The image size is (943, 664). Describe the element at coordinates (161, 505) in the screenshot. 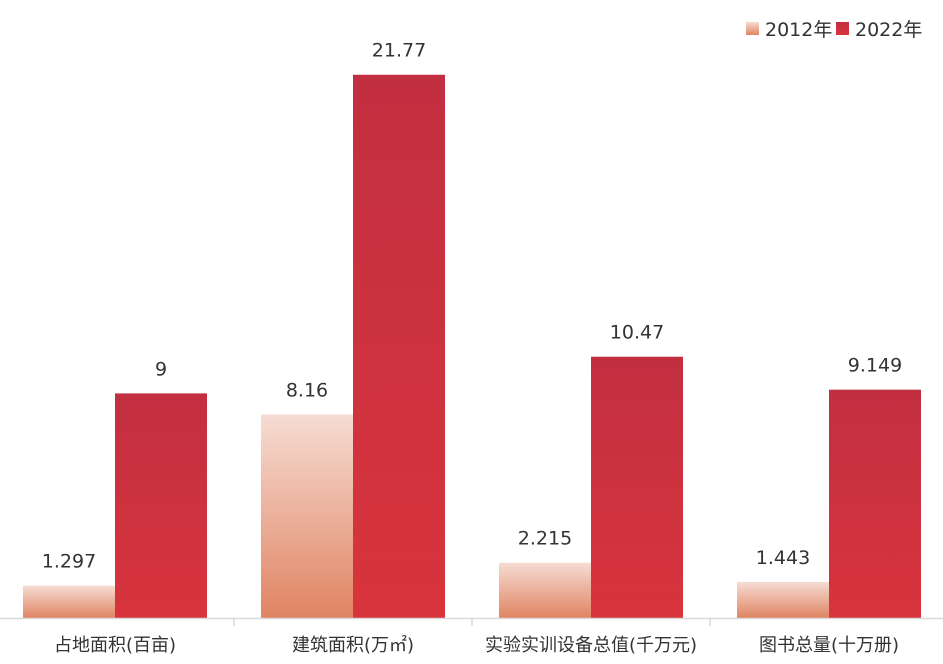

I see `bar-2022年-0` at that location.